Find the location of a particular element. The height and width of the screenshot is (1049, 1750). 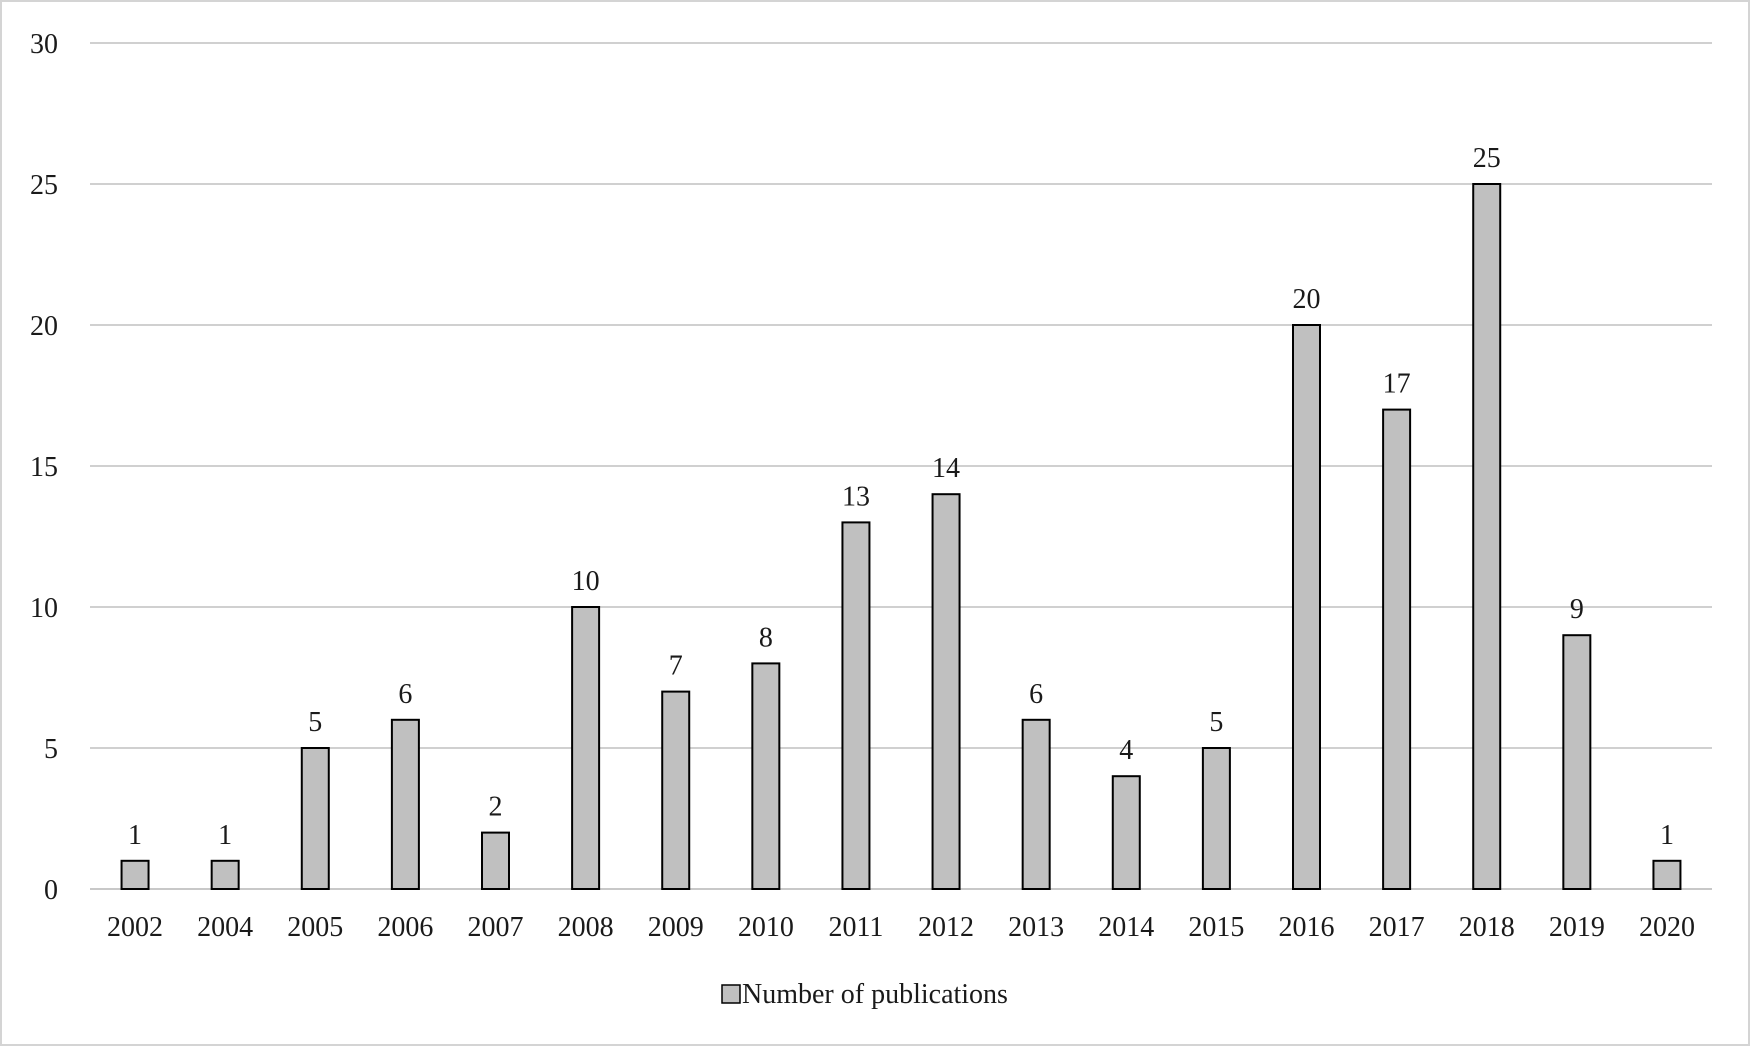

data-label-2017: 17 is located at coordinates (1397, 384).